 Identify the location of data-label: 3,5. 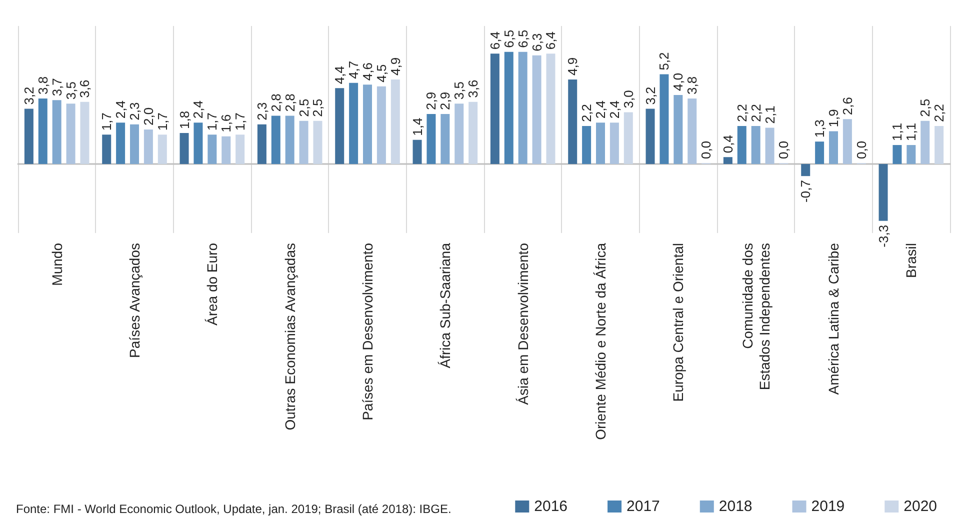
(459, 91).